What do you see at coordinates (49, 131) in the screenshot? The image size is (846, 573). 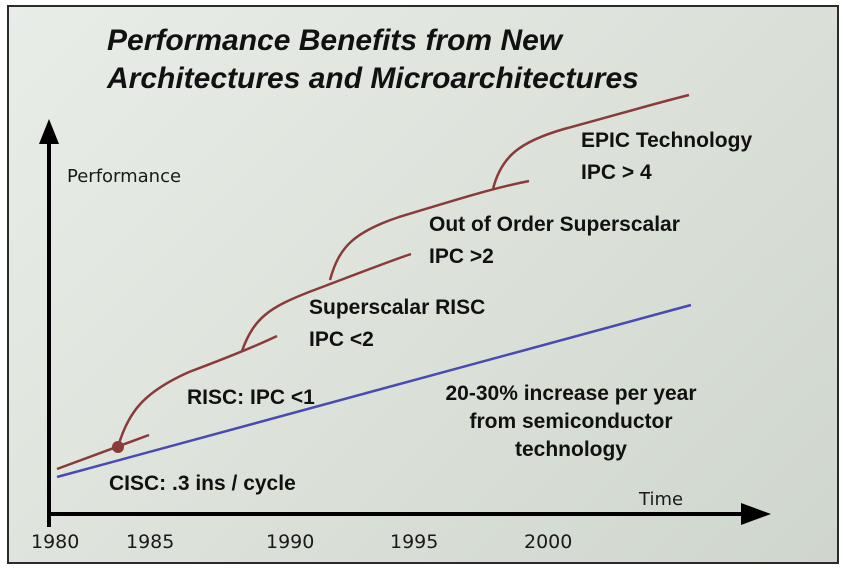 I see `y-axis-arrow` at bounding box center [49, 131].